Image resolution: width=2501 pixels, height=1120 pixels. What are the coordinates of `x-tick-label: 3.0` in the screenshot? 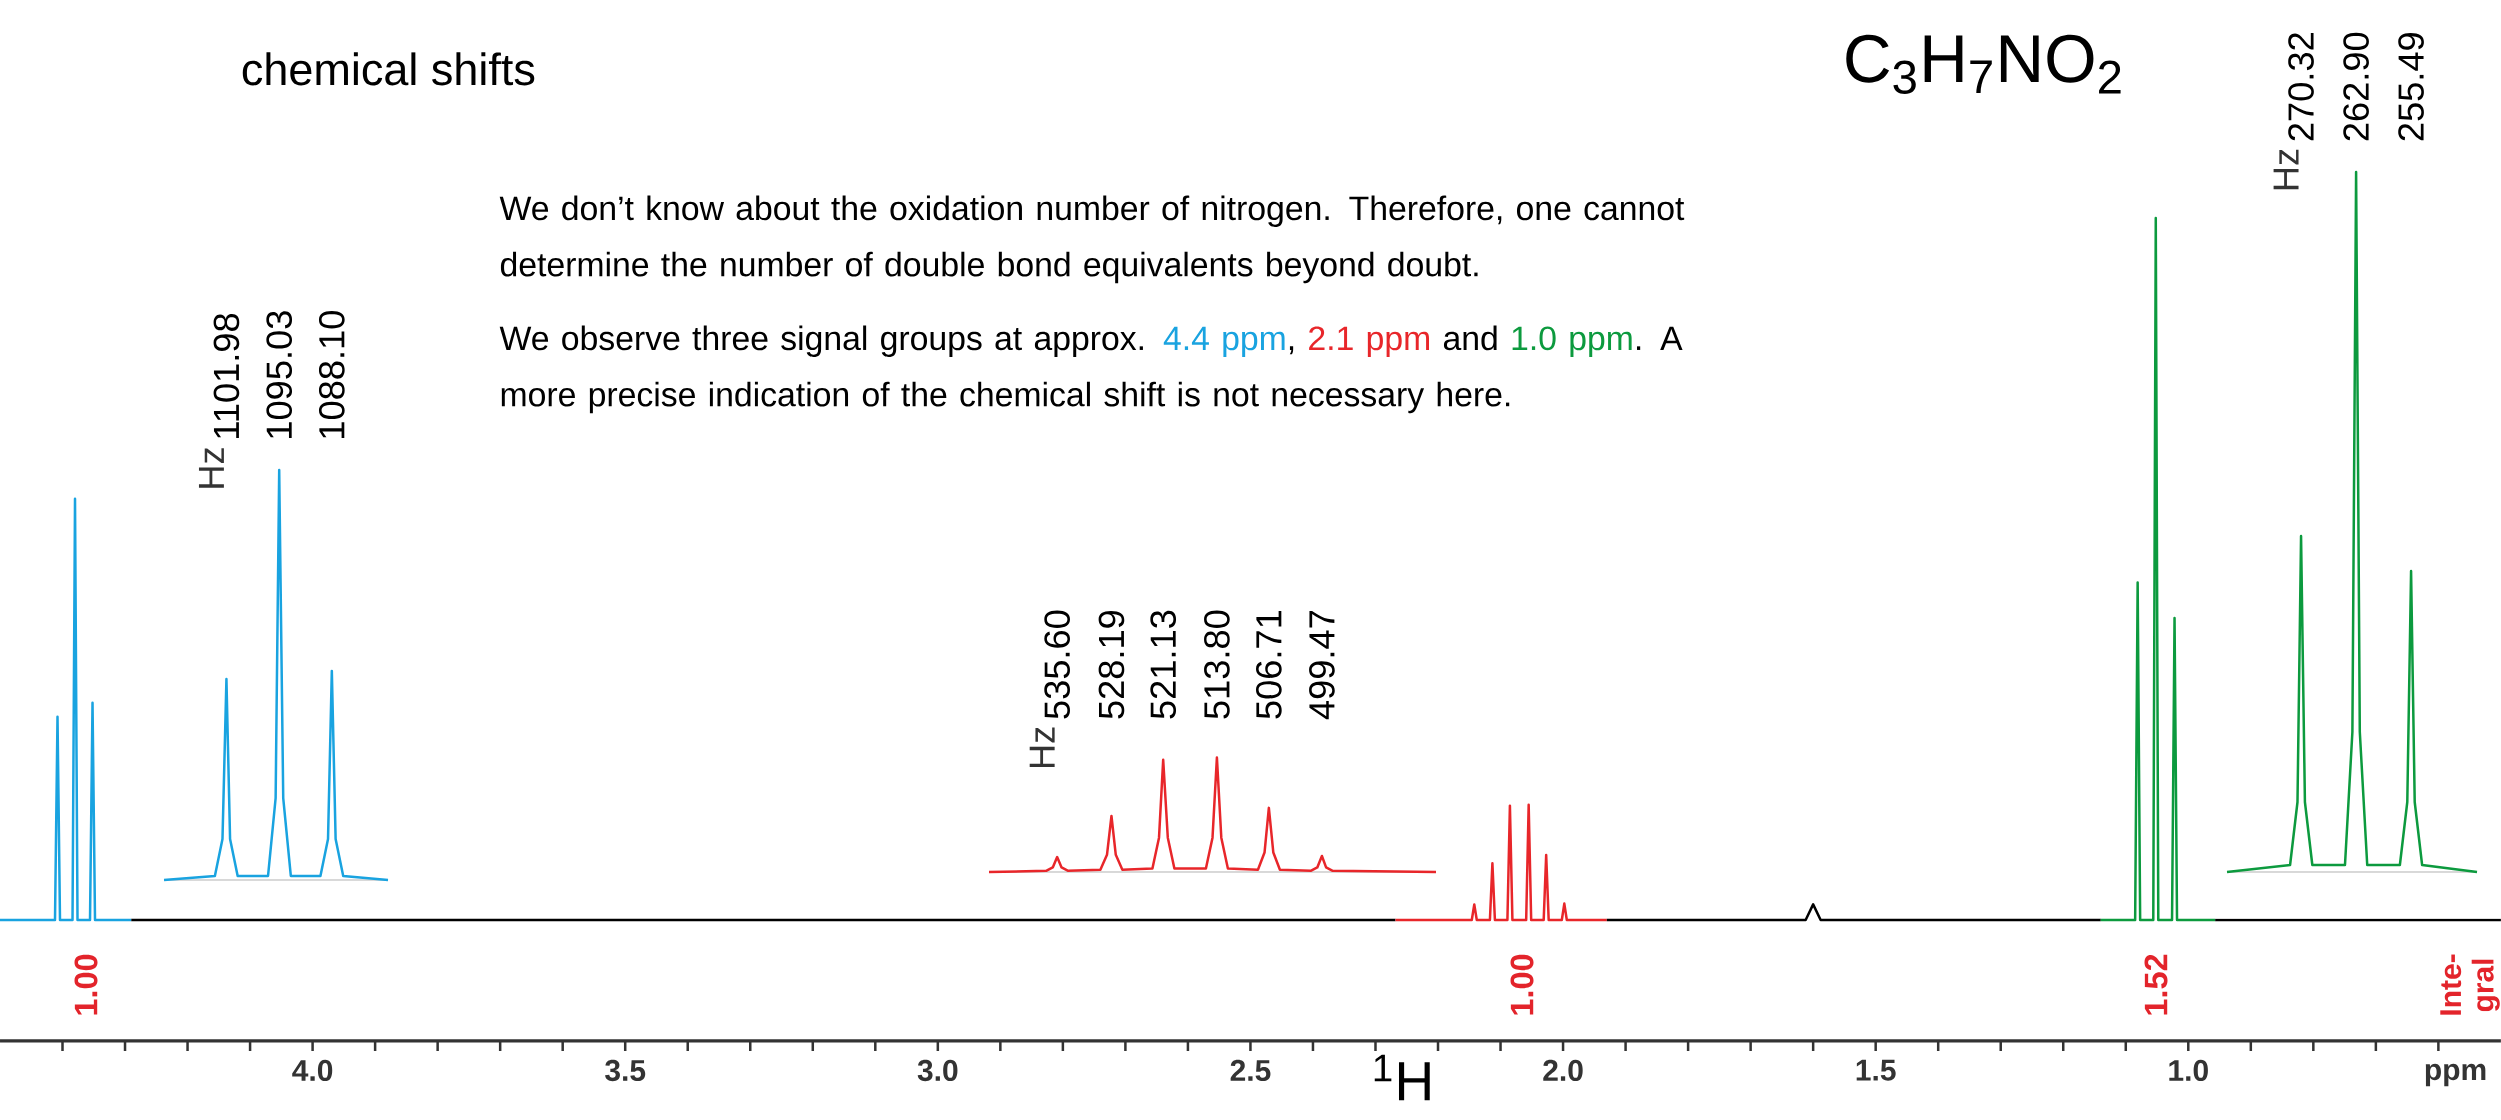 It's located at (937, 1070).